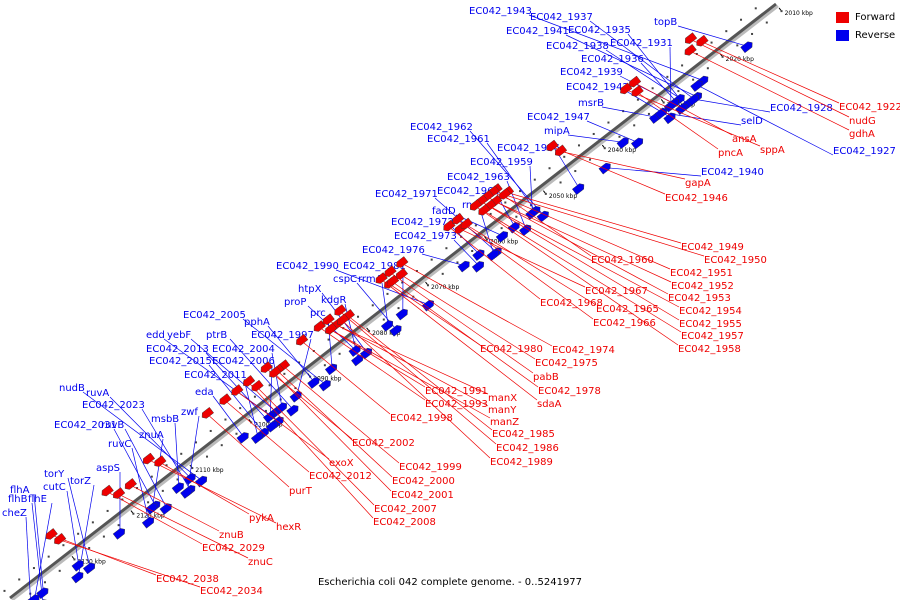  Describe the element at coordinates (622, 260) in the screenshot. I see `gene-label-forward: EC042_1960` at that location.